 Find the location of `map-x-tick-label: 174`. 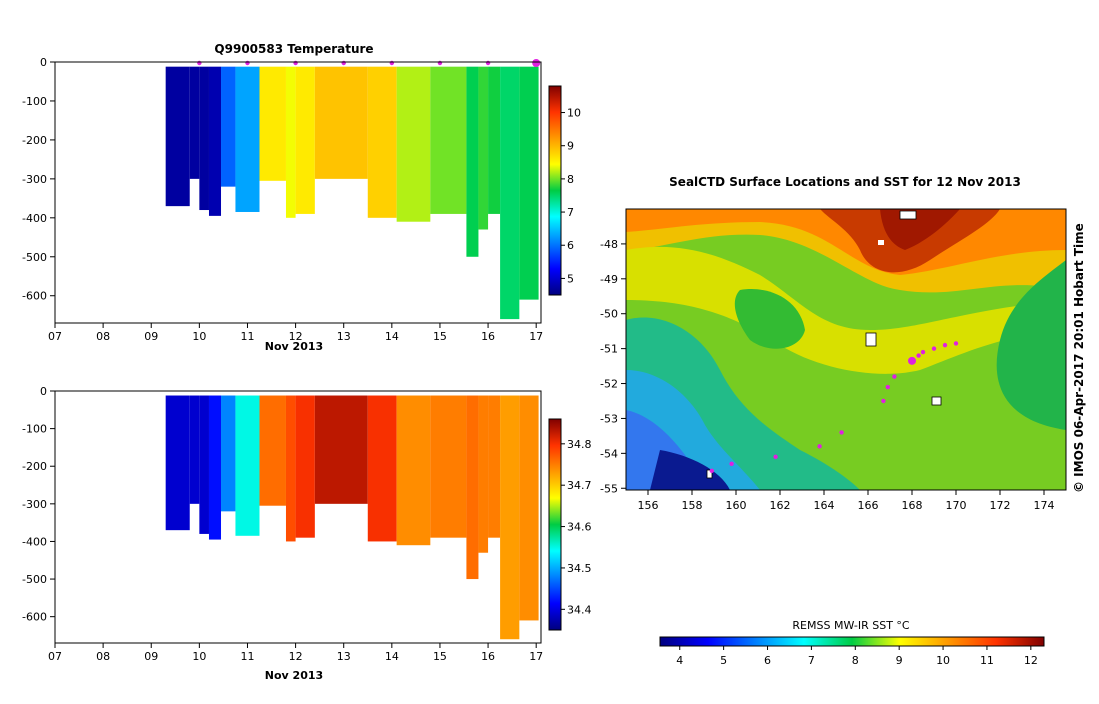

map-x-tick-label: 174 is located at coordinates (1044, 505).